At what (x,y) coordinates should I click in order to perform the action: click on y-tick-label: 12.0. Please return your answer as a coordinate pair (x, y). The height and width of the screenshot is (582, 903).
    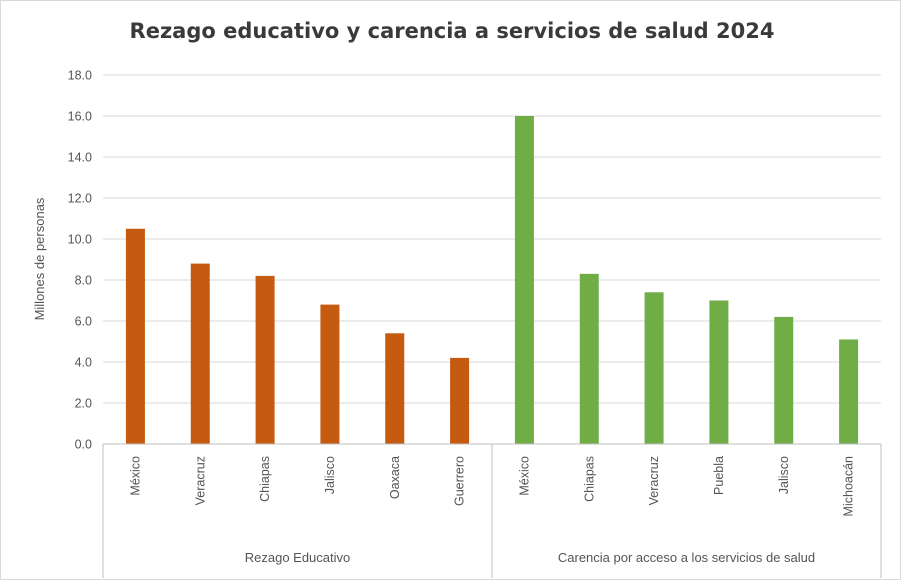
    Looking at the image, I should click on (80, 199).